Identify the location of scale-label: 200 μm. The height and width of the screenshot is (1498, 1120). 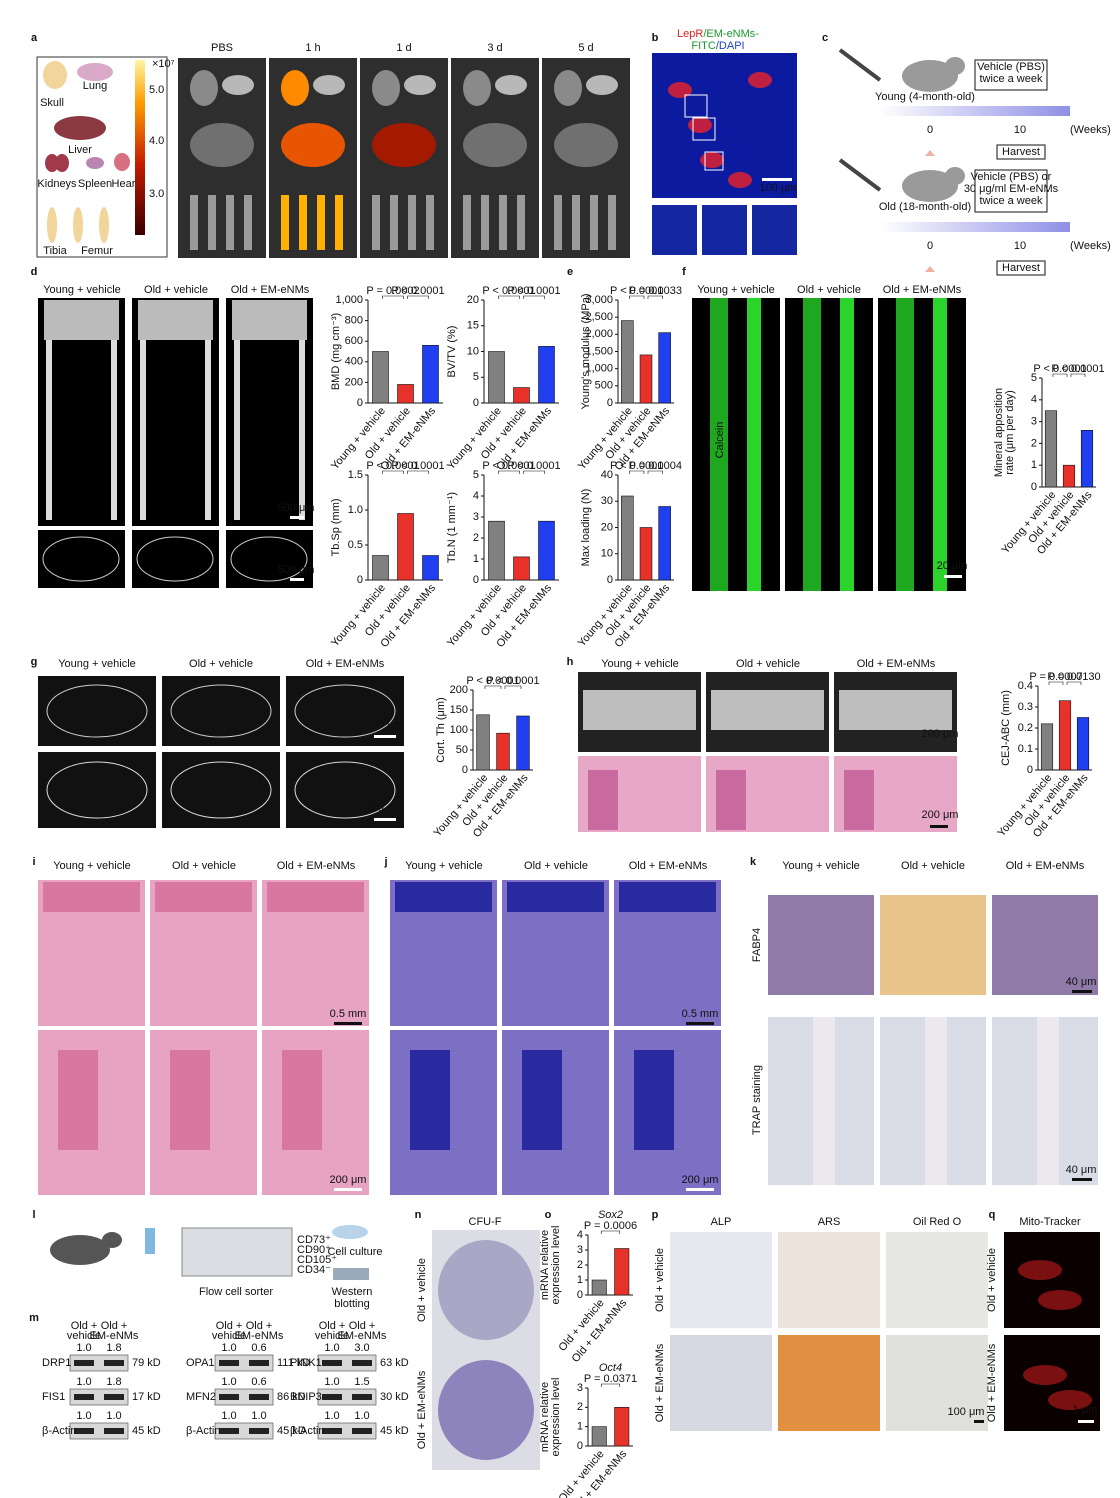
(348, 1180).